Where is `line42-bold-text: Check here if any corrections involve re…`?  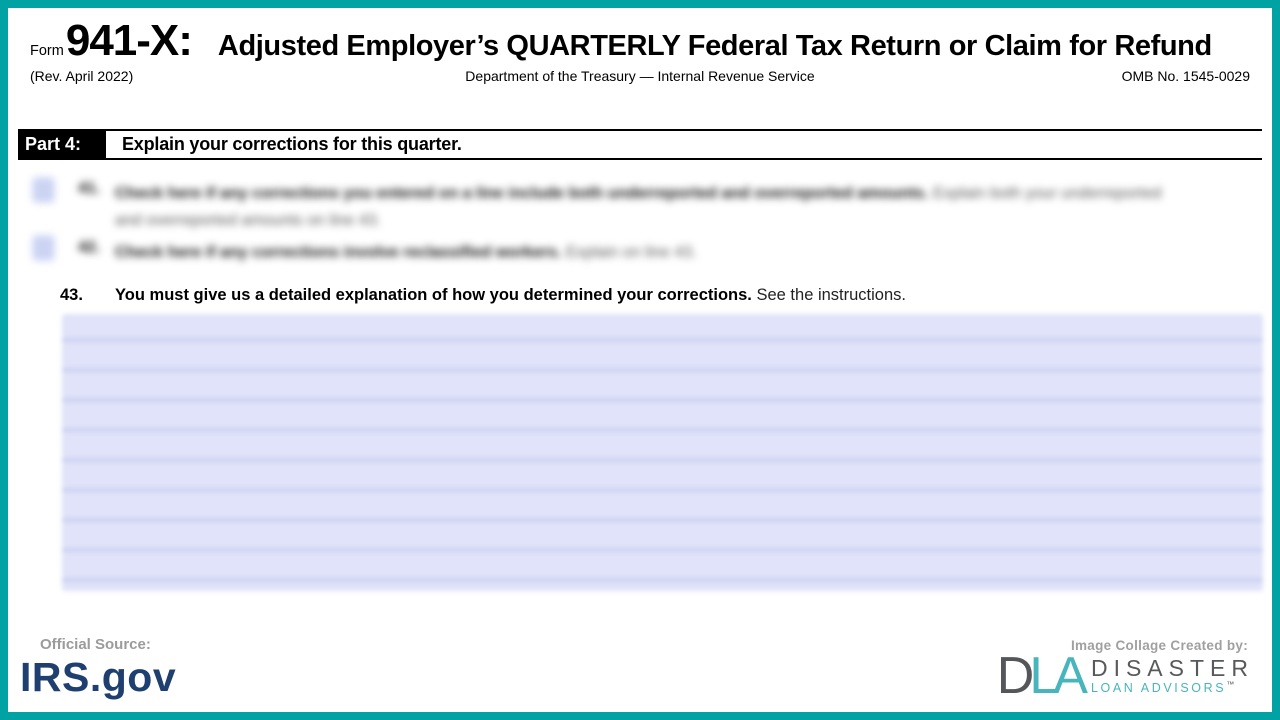
line42-bold-text: Check here if any corrections involve re… is located at coordinates (338, 252).